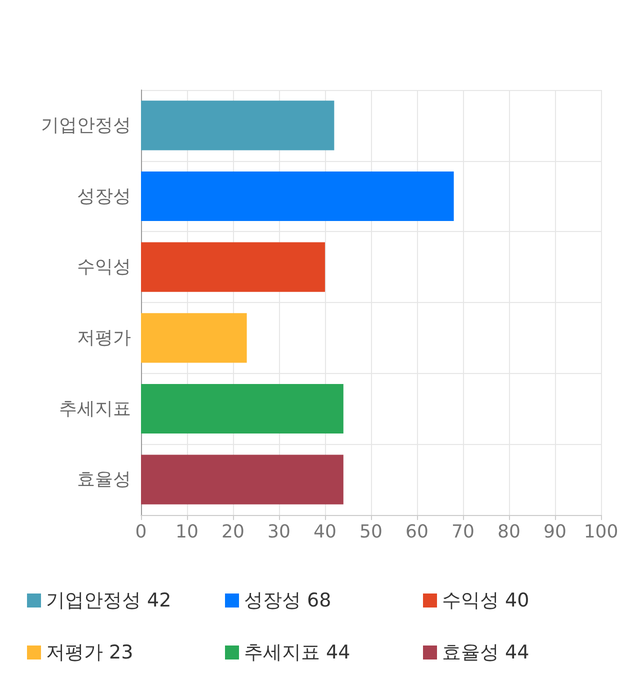 The width and height of the screenshot is (640, 700). Describe the element at coordinates (90, 653) in the screenshot. I see `legend-label: 저평가 23` at that location.